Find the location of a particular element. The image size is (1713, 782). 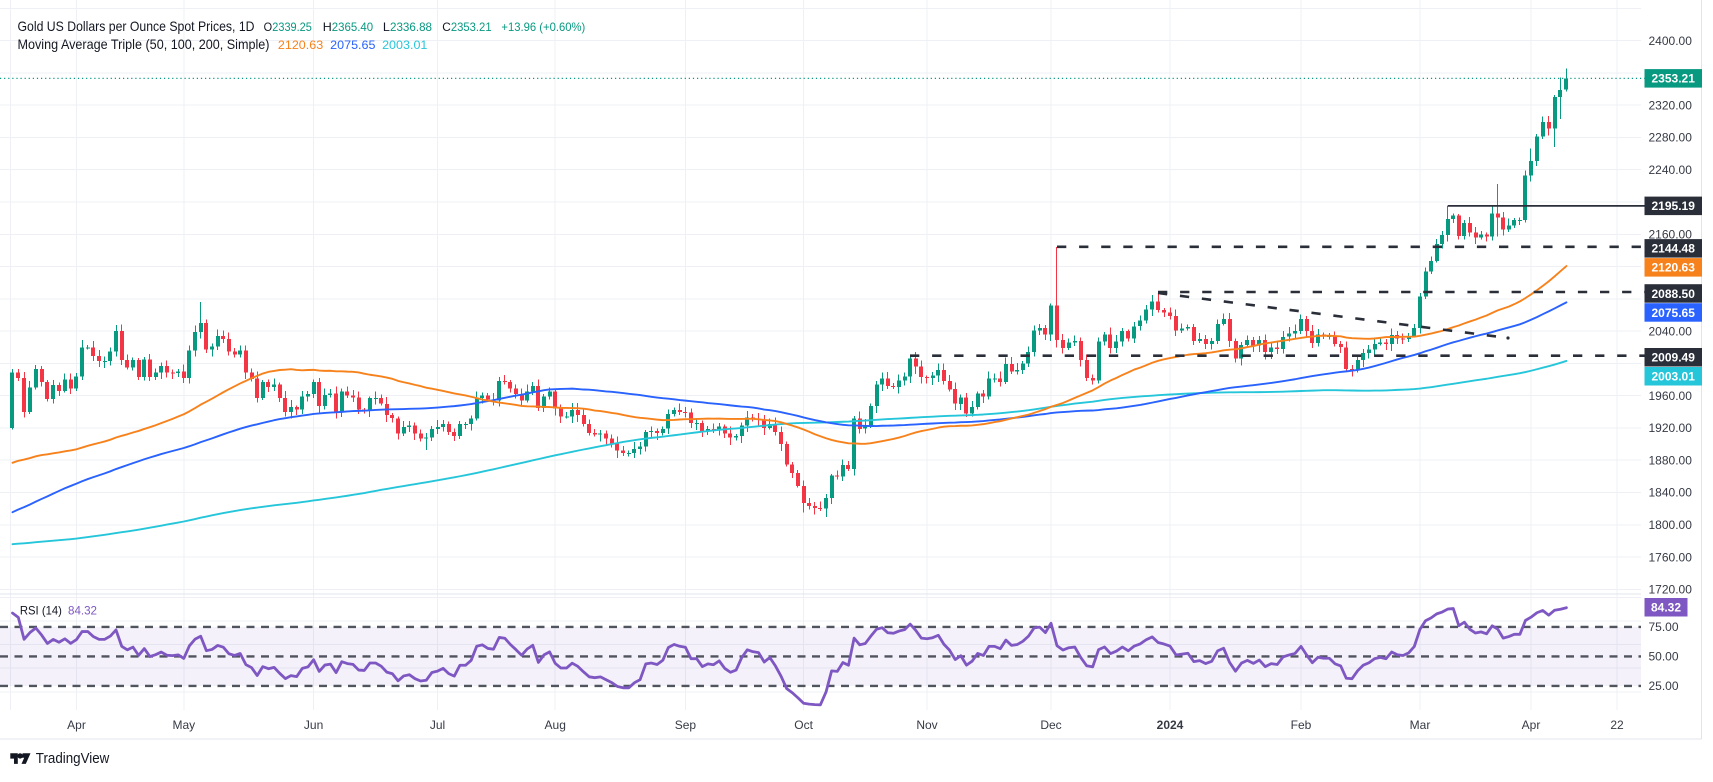

svg-text: 1720.00 is located at coordinates (1671, 590).